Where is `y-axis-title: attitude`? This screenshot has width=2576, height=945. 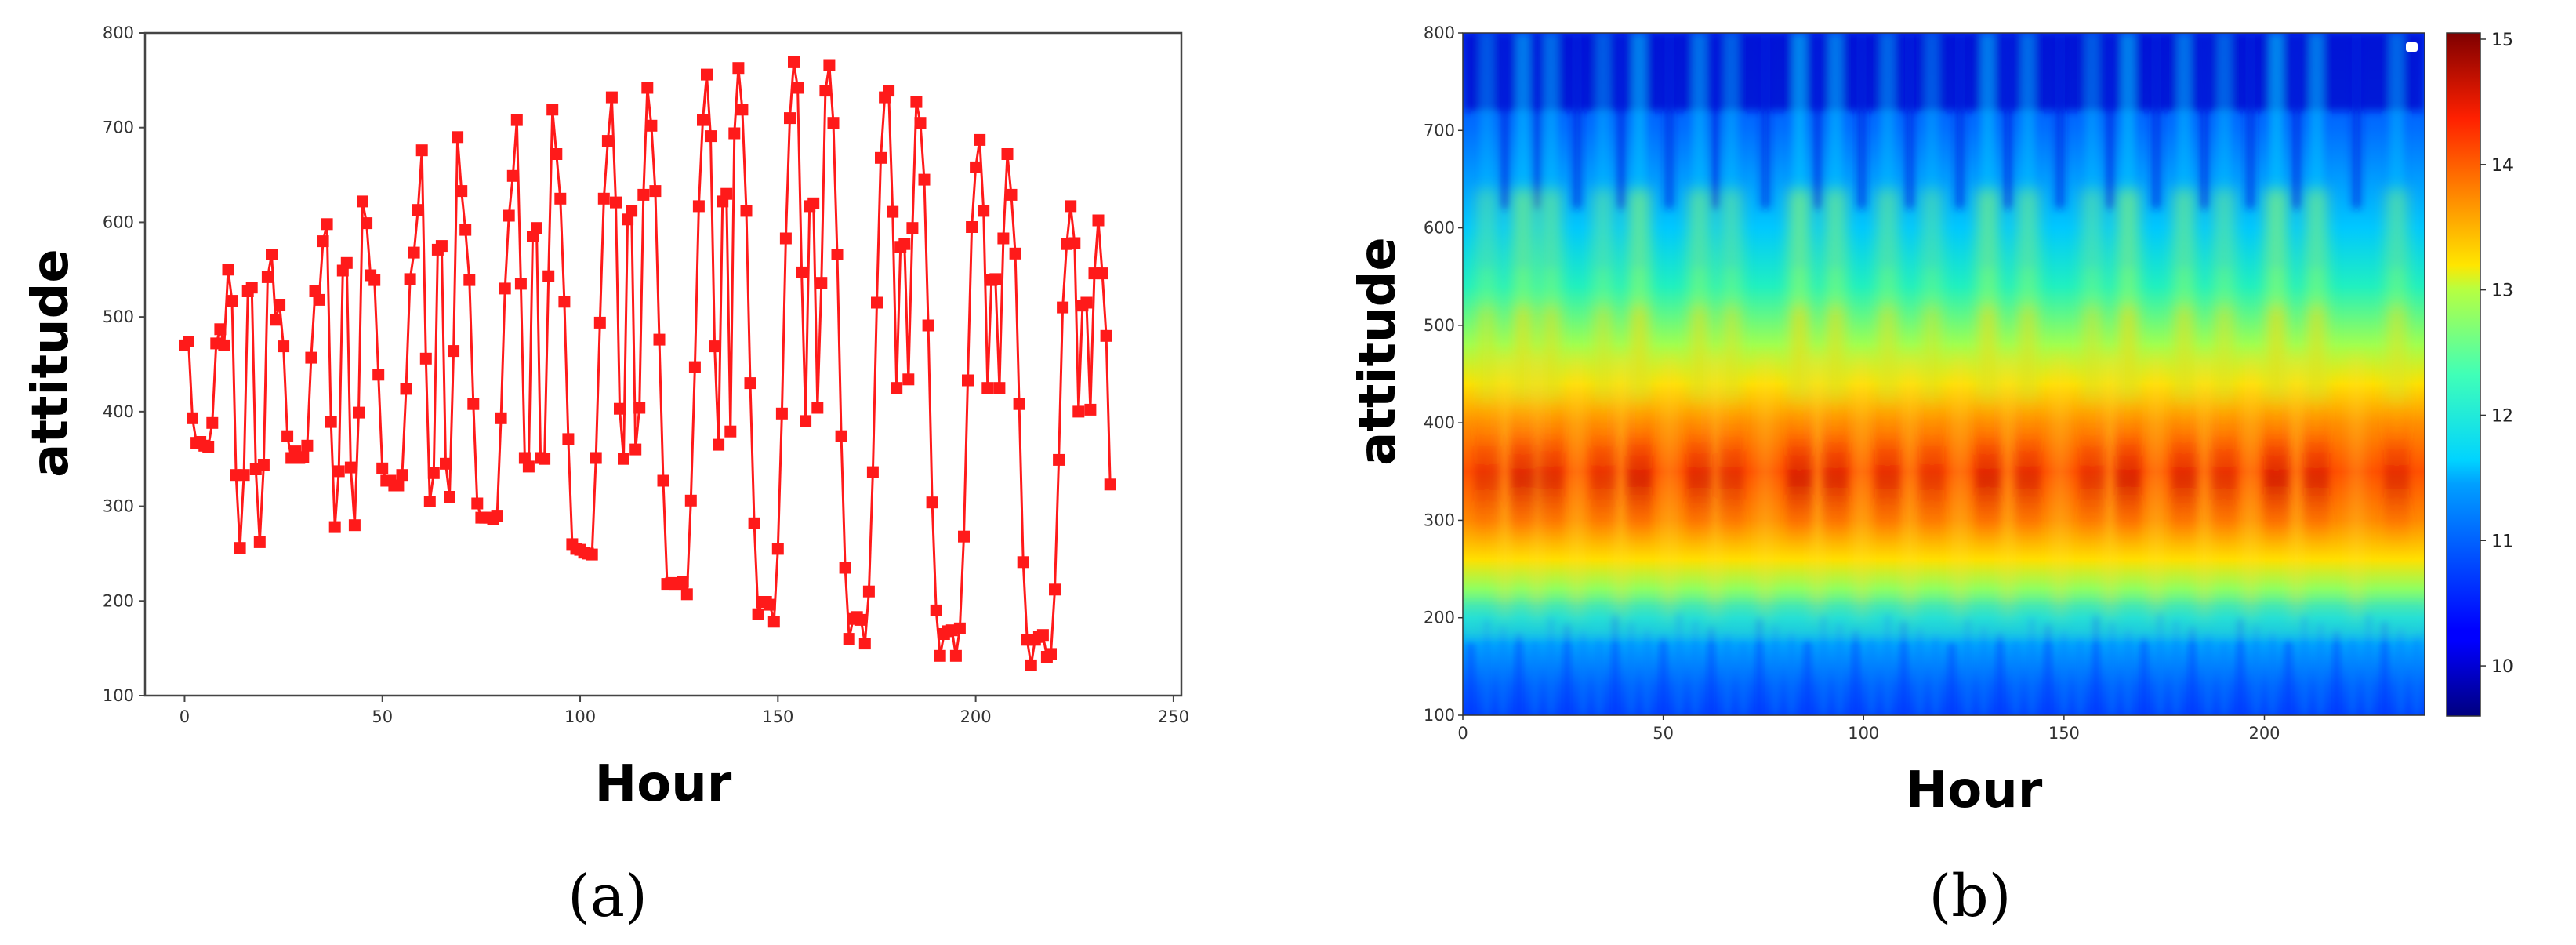 y-axis-title: attitude is located at coordinates (1378, 351).